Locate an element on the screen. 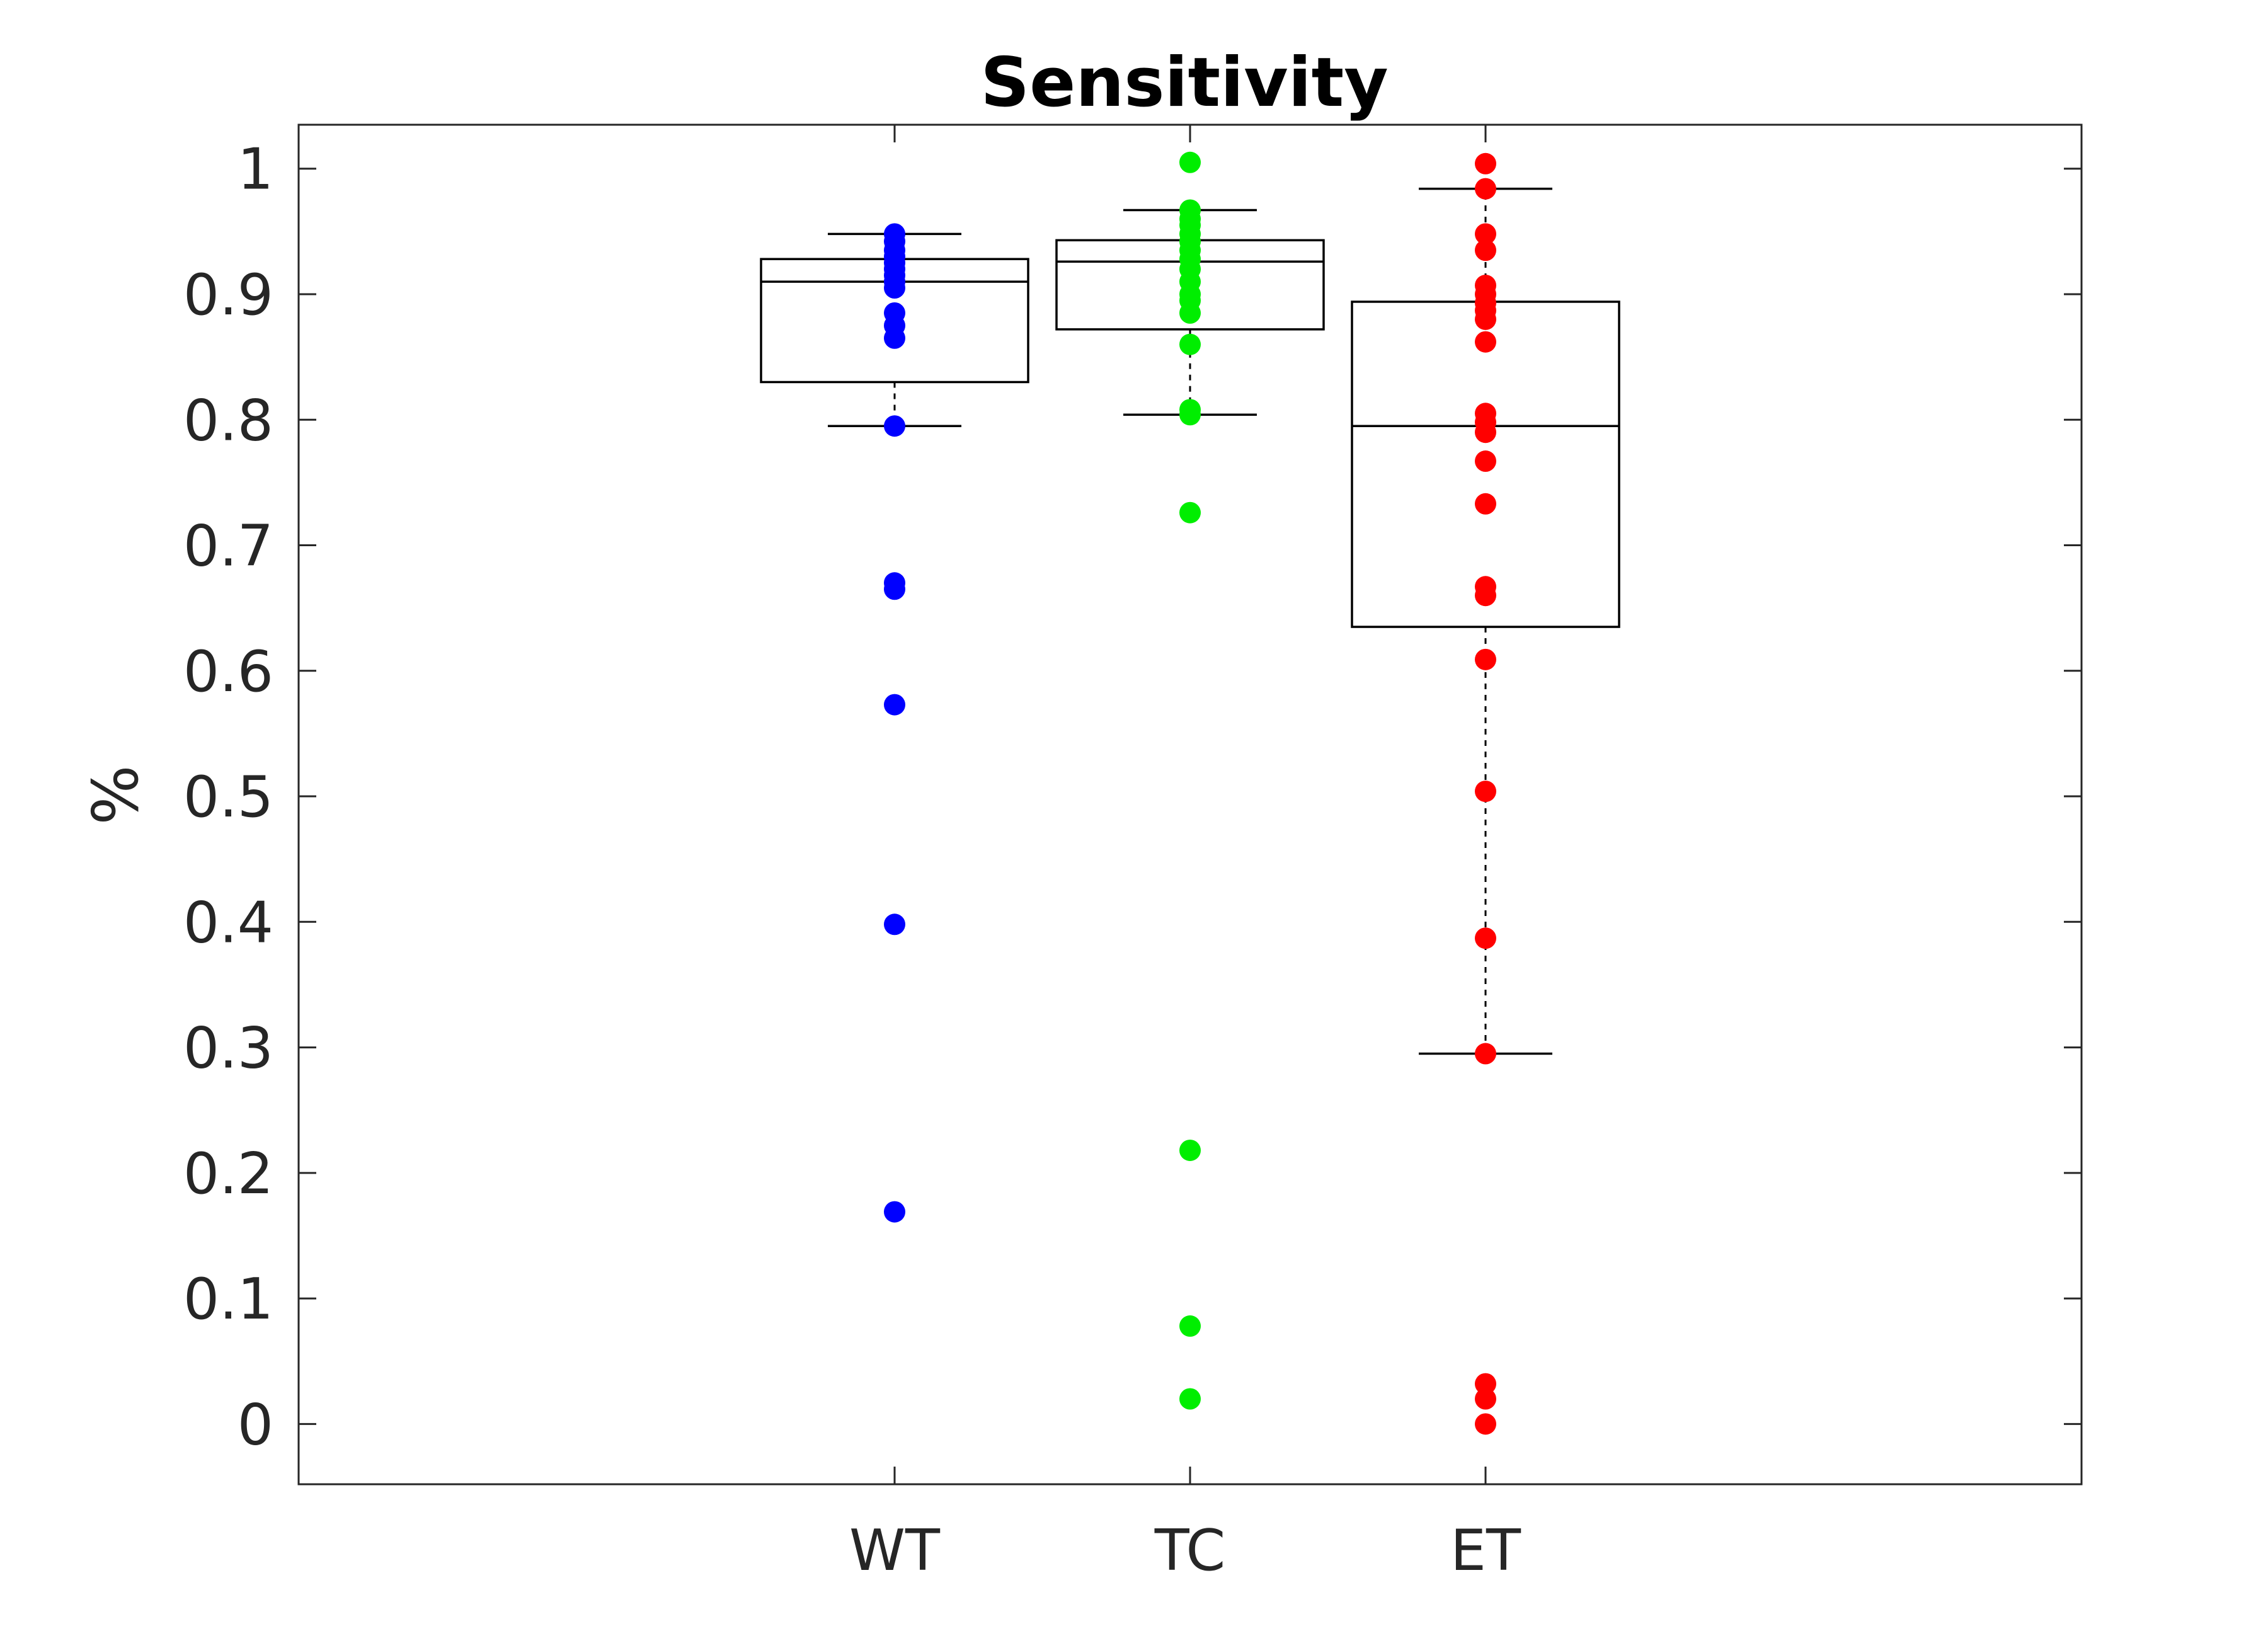  y-tick-label: 0.2 is located at coordinates (228, 1174).